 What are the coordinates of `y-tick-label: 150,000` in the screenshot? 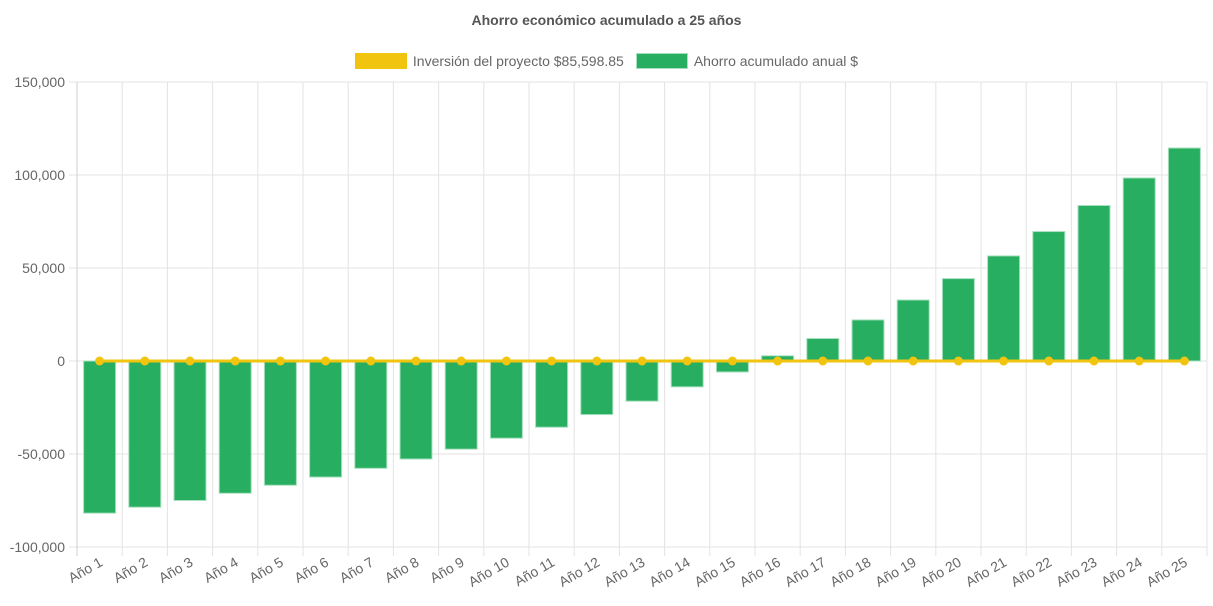 It's located at (39, 82).